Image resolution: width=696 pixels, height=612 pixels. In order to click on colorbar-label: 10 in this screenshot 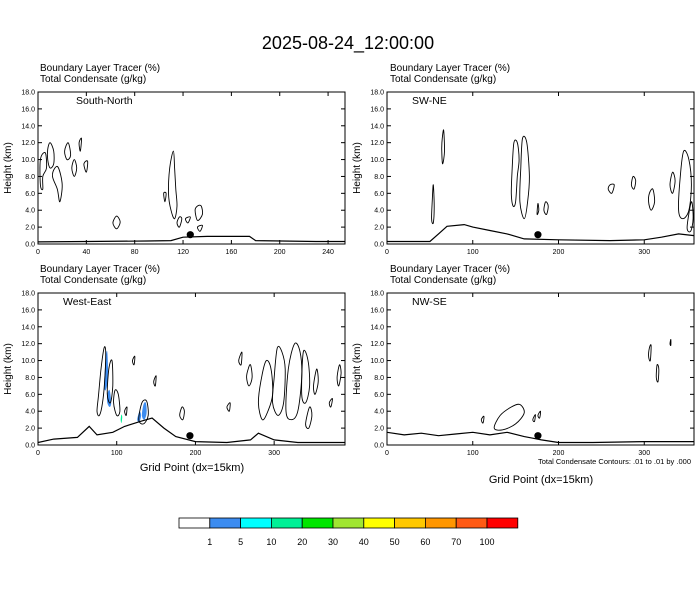, I will do `click(271, 542)`.